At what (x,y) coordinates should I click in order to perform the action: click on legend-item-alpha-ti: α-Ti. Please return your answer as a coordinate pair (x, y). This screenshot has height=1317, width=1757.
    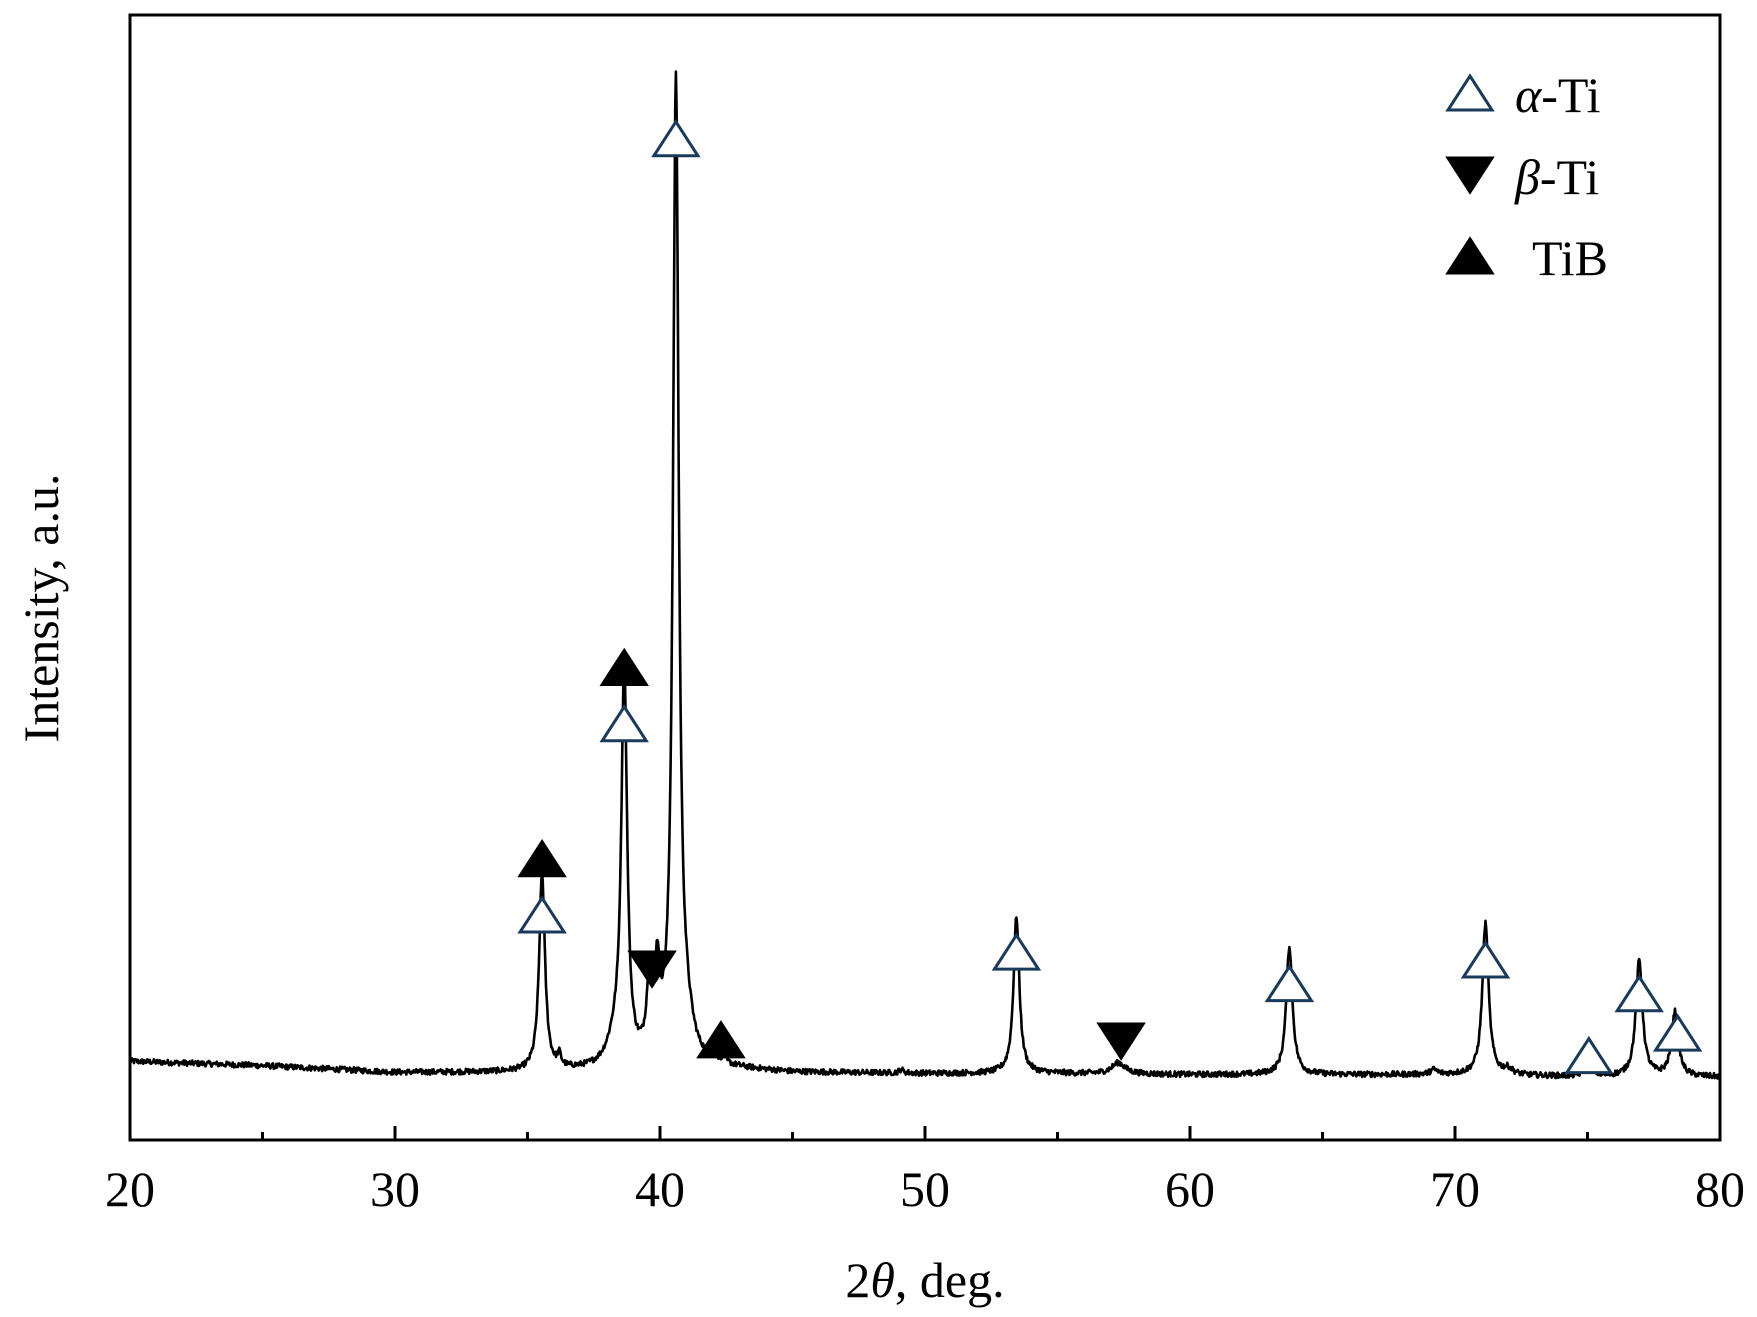
    Looking at the image, I should click on (1523, 95).